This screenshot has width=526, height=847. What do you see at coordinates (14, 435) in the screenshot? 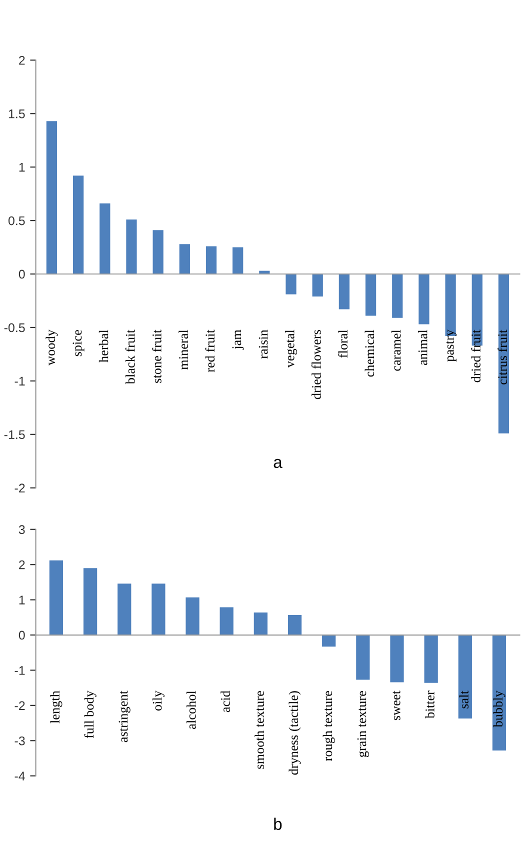
I see `y-tick-label: -1.5` at bounding box center [14, 435].